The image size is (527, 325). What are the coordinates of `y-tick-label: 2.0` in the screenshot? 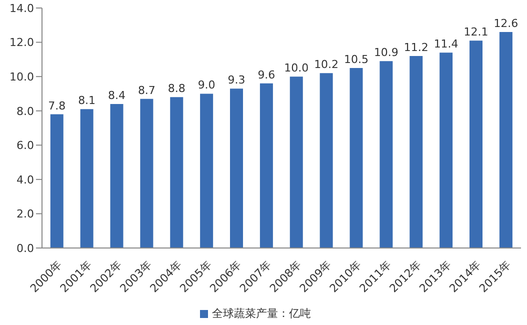 It's located at (25, 214).